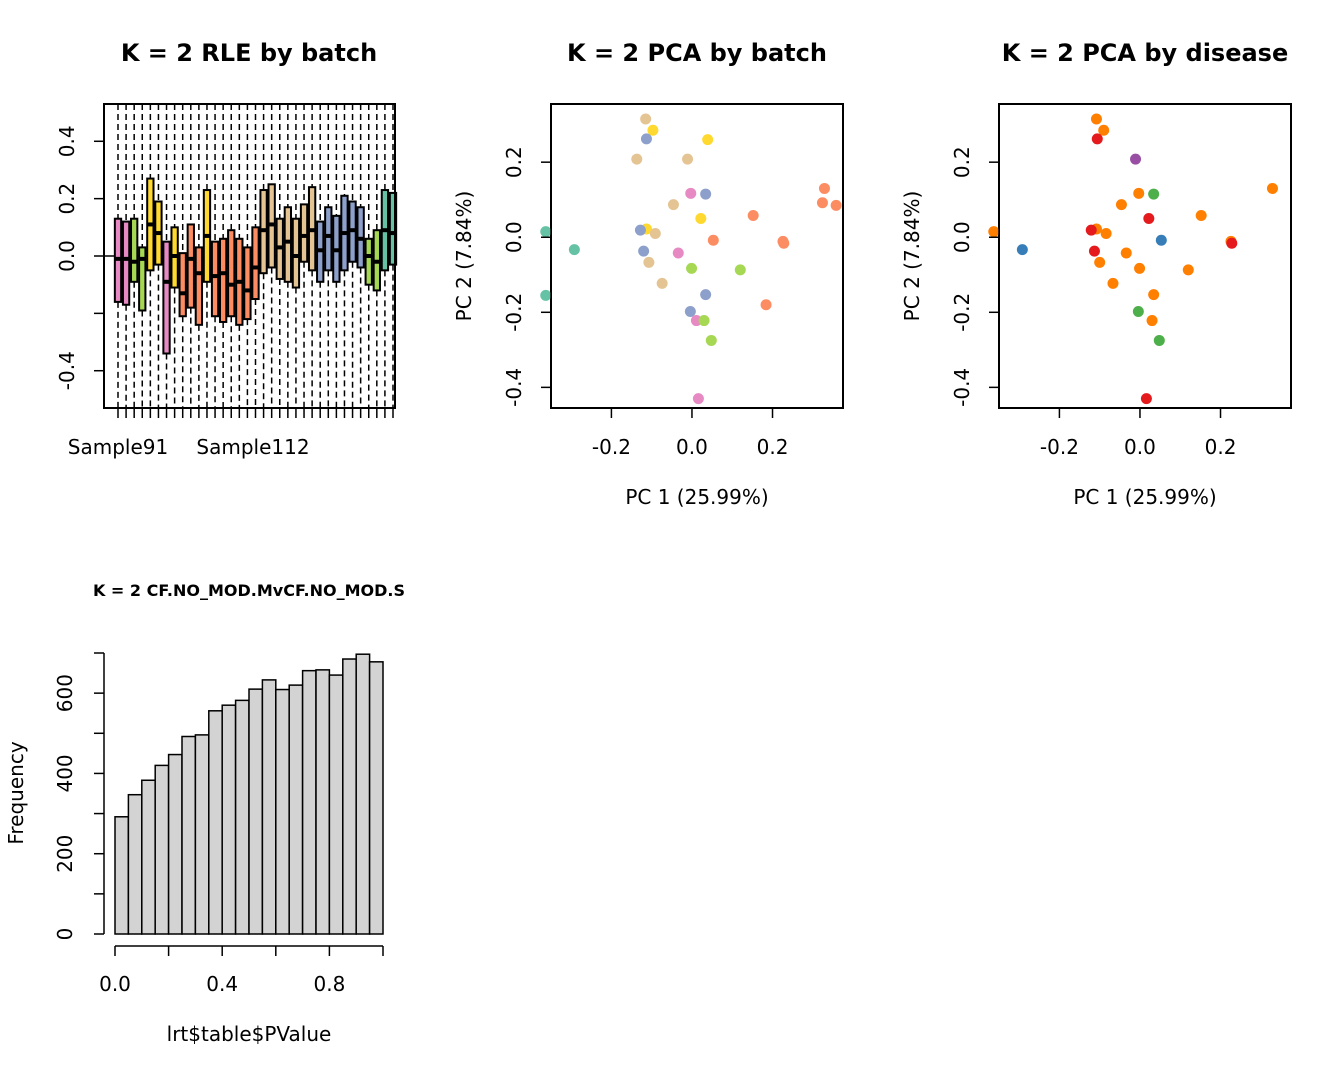 This screenshot has width=1344, height=1075. What do you see at coordinates (962, 387) in the screenshot?
I see `pca-disease-y-tick-label: -0.4` at bounding box center [962, 387].